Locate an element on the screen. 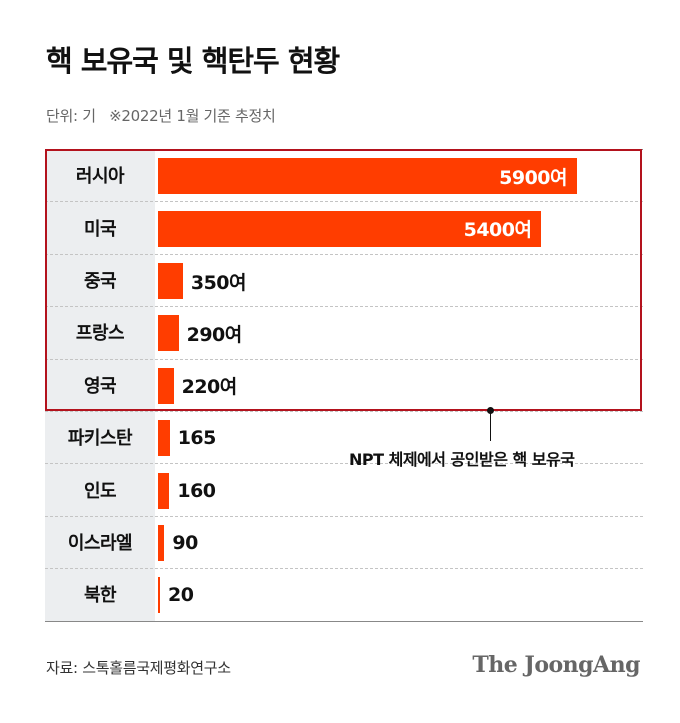  category-label: 북한 is located at coordinates (100, 596).